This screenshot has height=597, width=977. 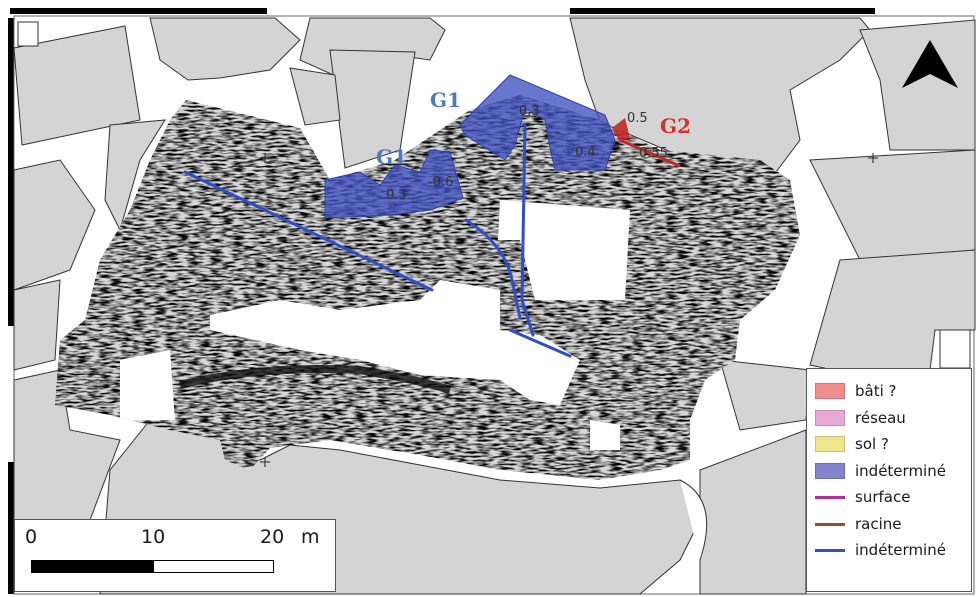 I want to click on depth-label: 0.55, so click(x=653, y=153).